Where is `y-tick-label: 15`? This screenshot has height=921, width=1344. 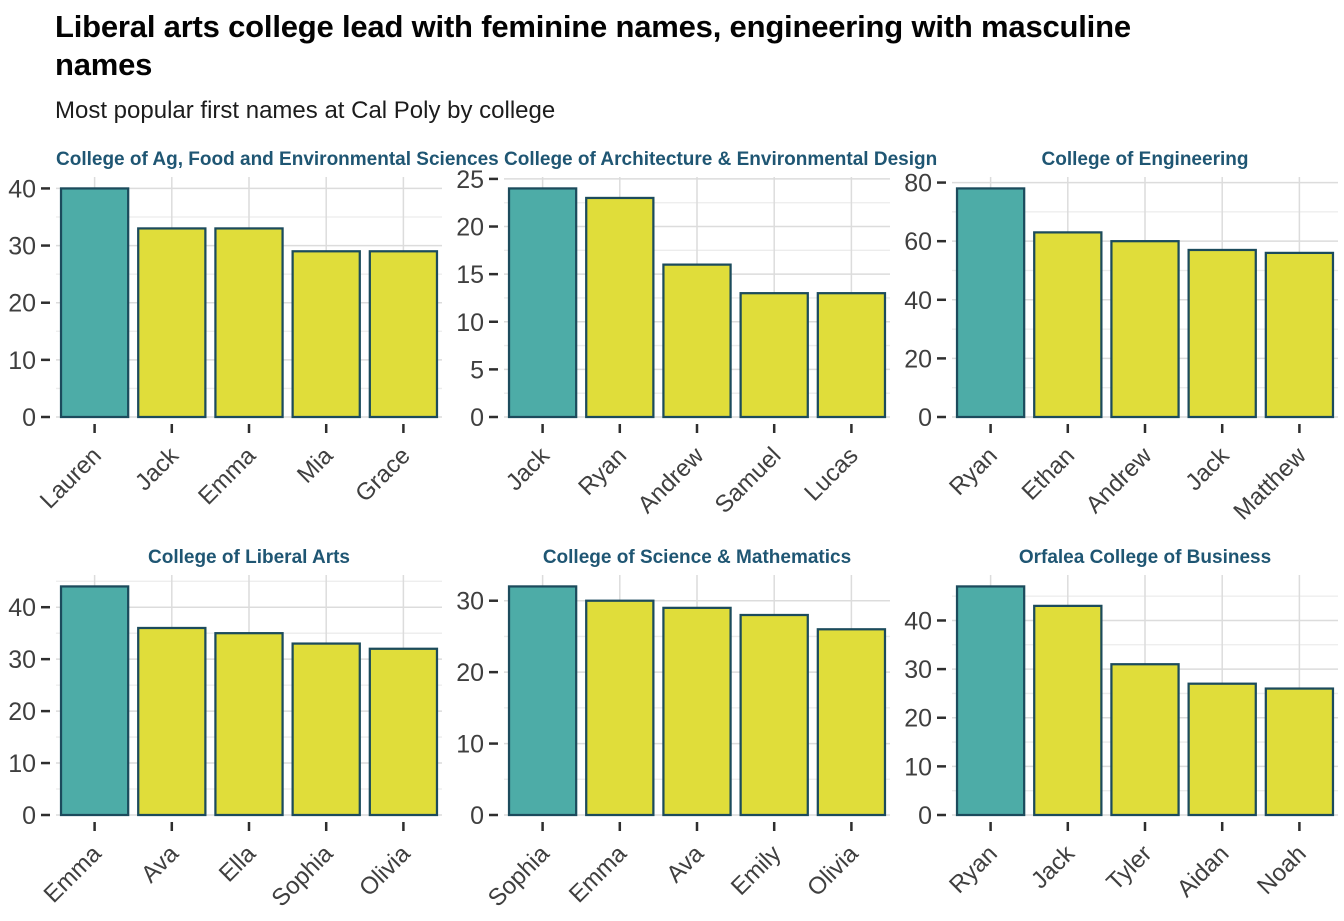
y-tick-label: 15 is located at coordinates (470, 275).